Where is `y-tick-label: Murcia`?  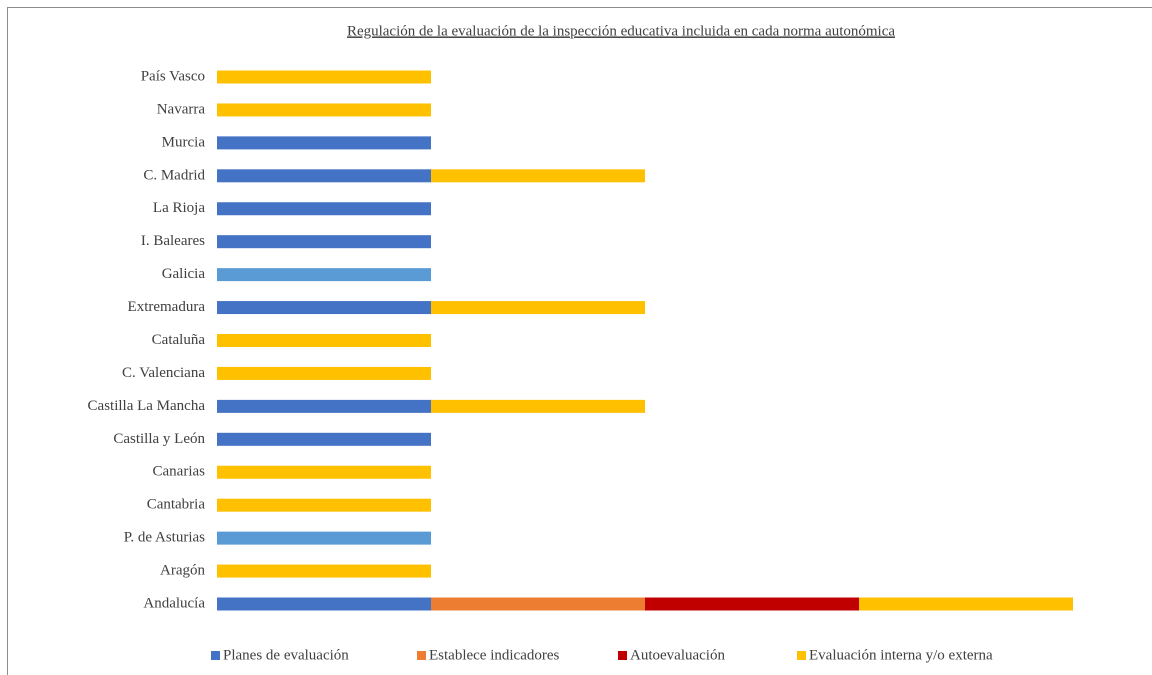
y-tick-label: Murcia is located at coordinates (184, 142).